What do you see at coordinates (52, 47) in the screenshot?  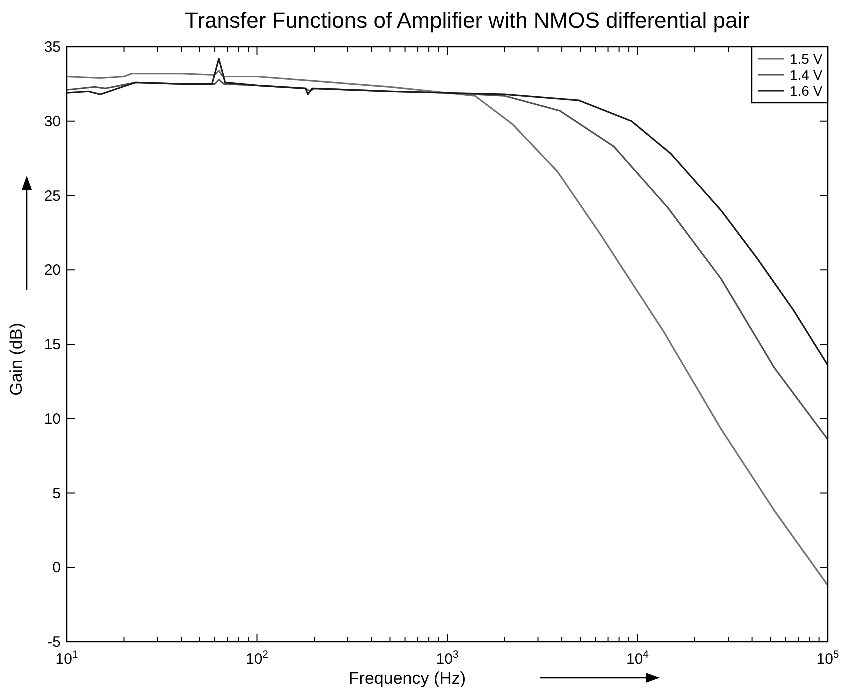 I see `y-tick-label: 35` at bounding box center [52, 47].